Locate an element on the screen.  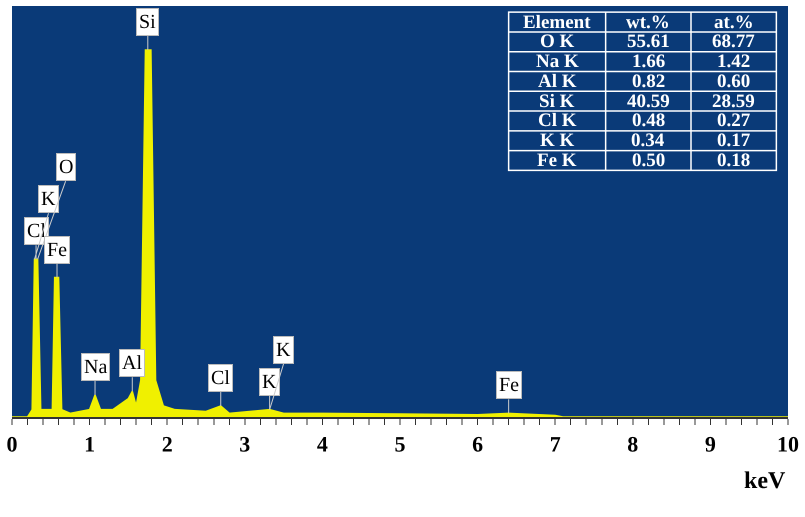
x-tick-label: 4 is located at coordinates (322, 443).